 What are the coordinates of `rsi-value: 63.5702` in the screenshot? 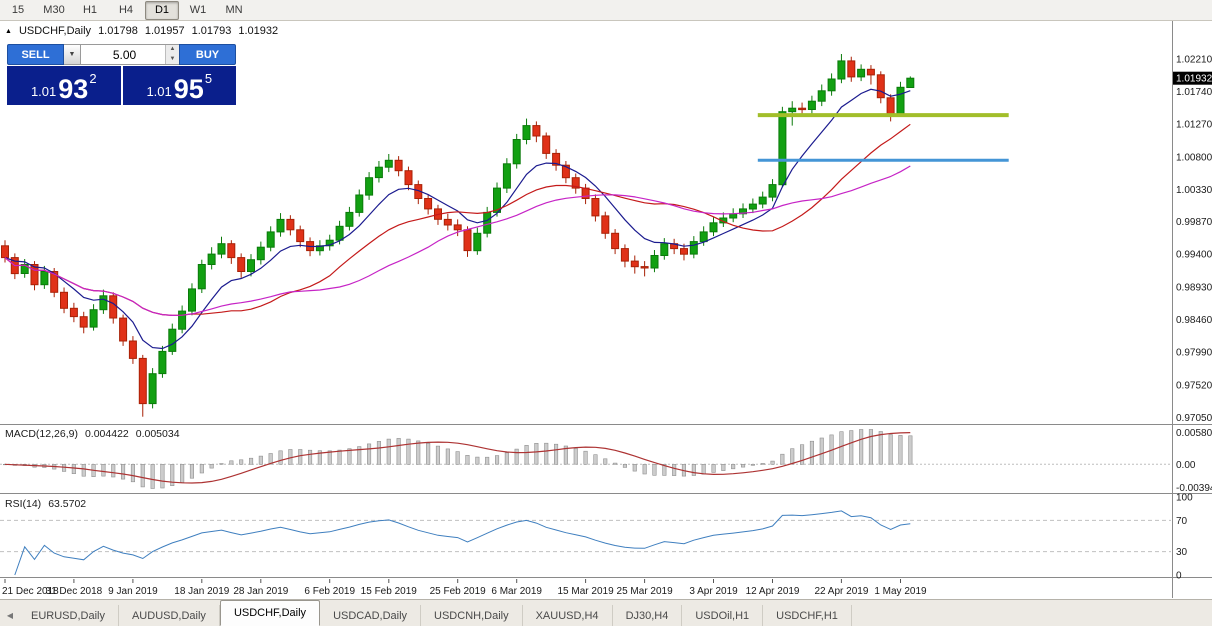 It's located at (67, 504).